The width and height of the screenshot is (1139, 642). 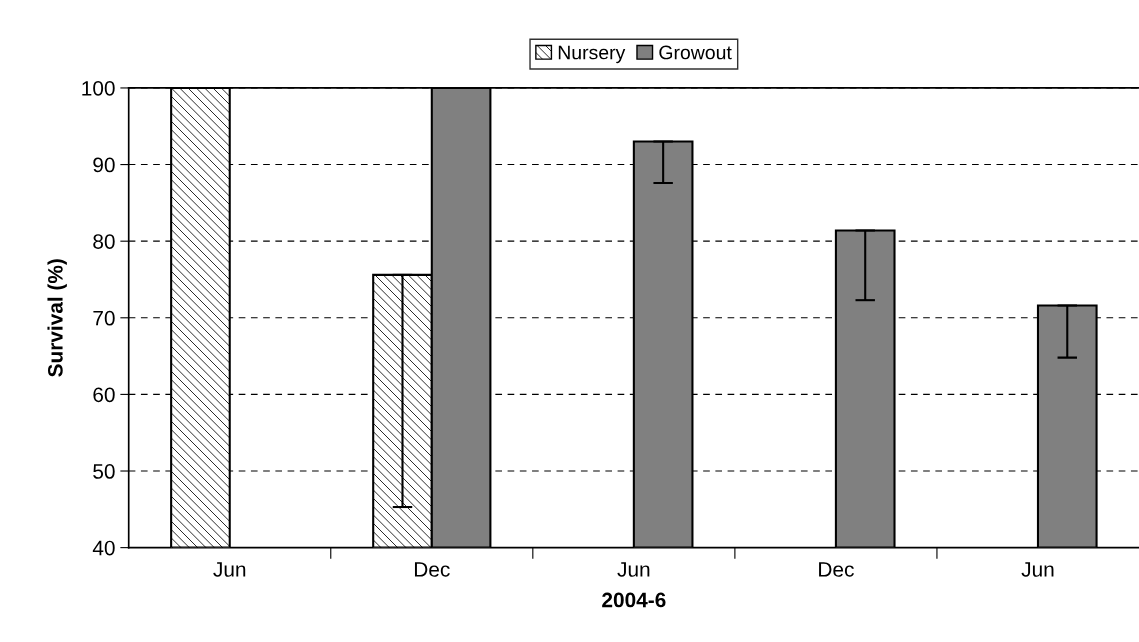 I want to click on y-tick-label: 80, so click(x=104, y=241).